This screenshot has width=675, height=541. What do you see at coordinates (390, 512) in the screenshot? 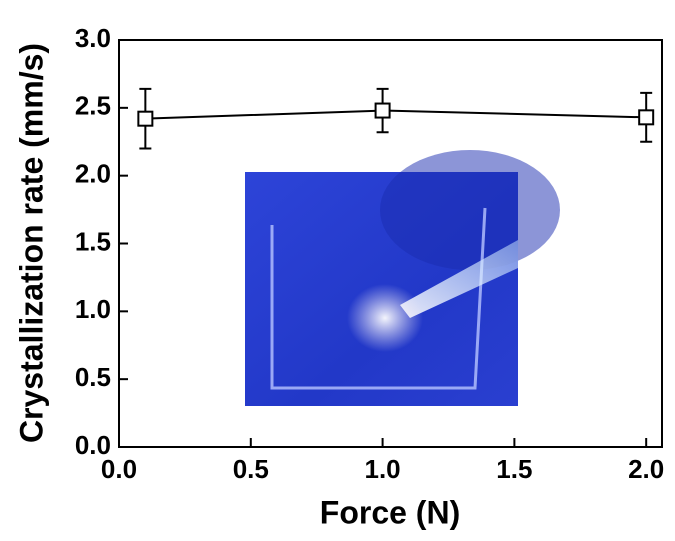
I see `x-axis-title: Force (N)` at bounding box center [390, 512].